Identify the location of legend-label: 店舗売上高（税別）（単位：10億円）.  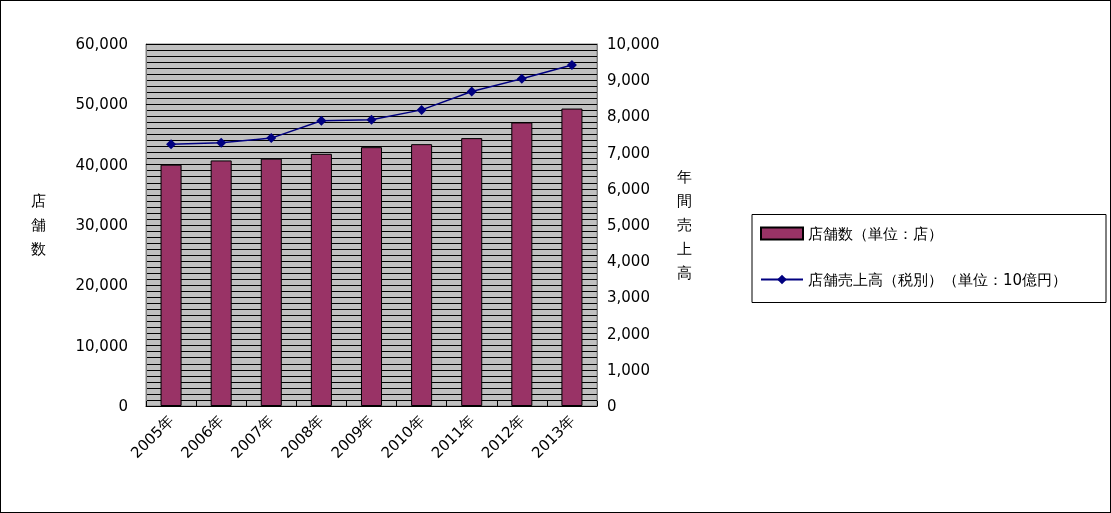
(938, 279).